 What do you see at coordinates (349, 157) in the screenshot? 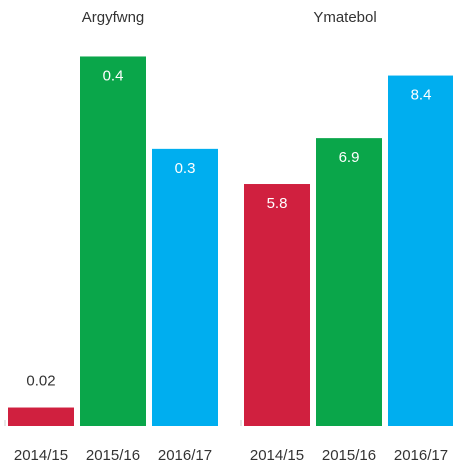
I see `bar-value-label: 6.9` at bounding box center [349, 157].